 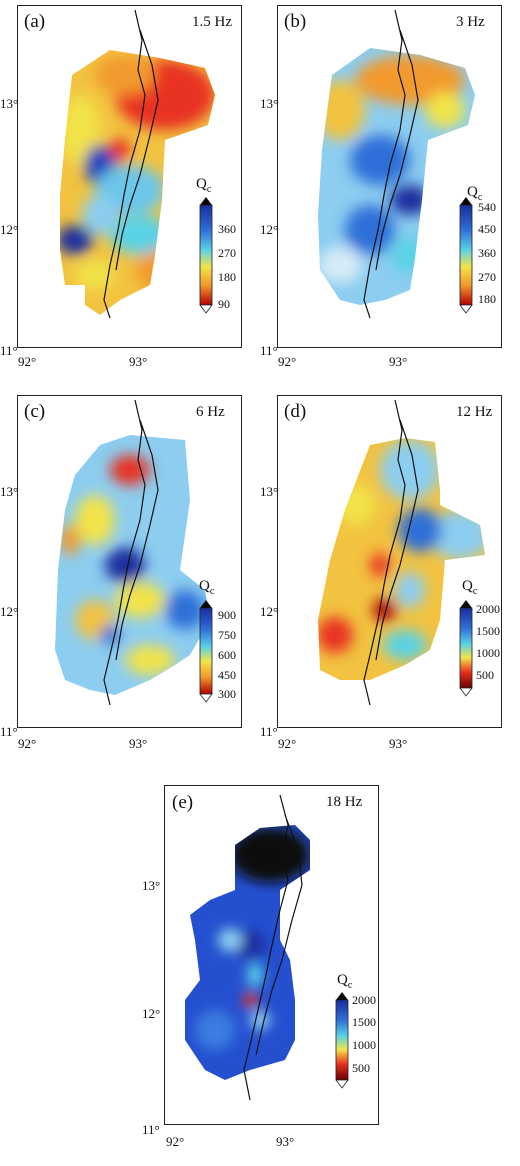 I want to click on qc-map-d, so click(x=401, y=552).